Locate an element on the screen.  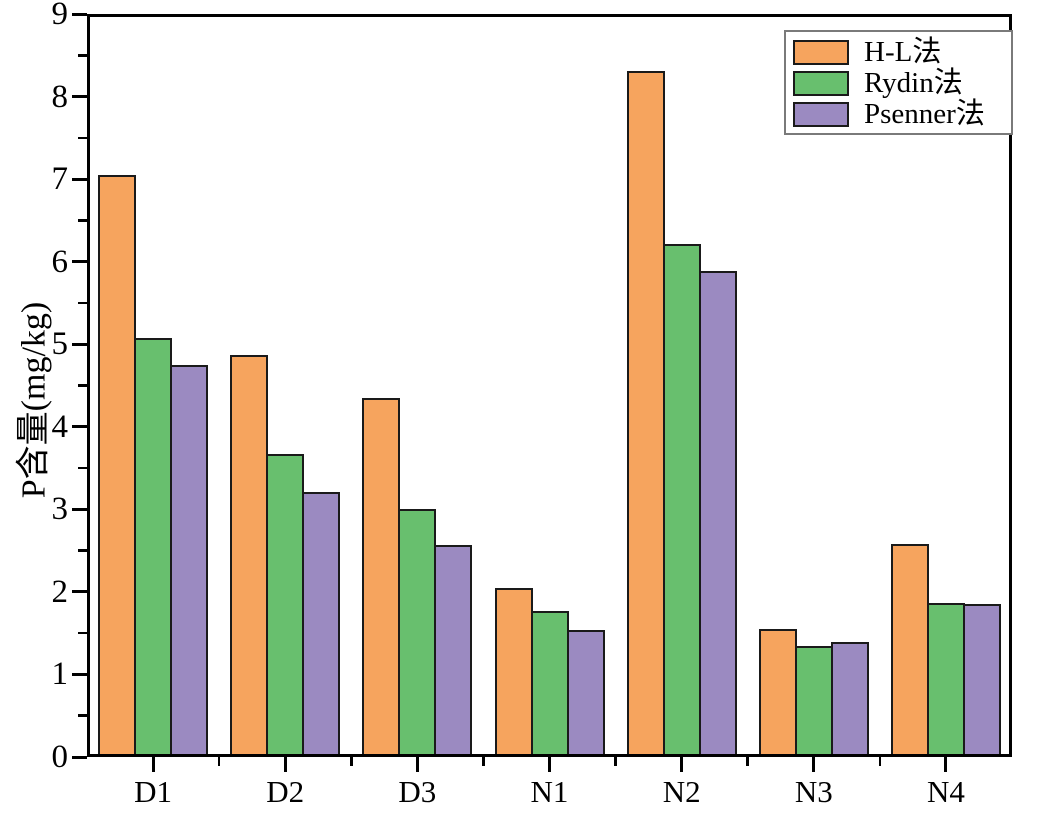
legend-swatch-psenner is located at coordinates (821, 114).